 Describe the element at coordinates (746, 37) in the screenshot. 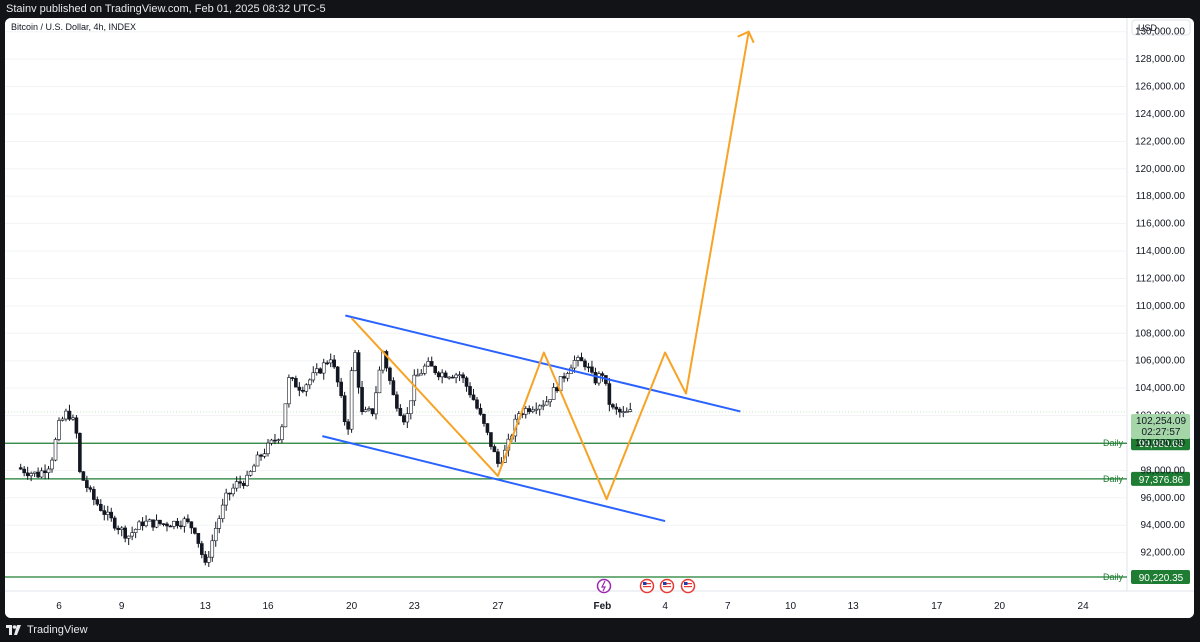

I see `projection-arrowhead` at that location.